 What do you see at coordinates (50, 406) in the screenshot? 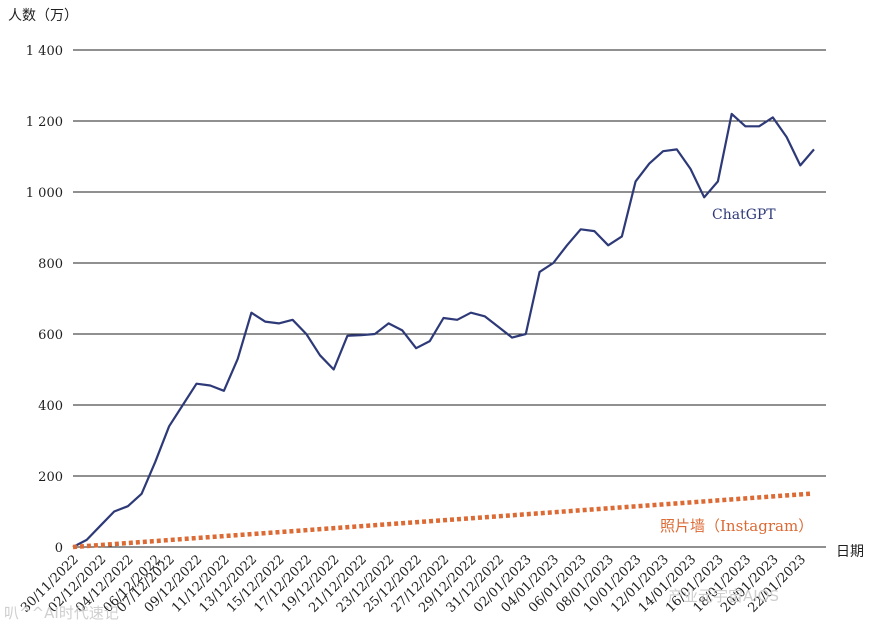
I see `y-tick-label: 400` at bounding box center [50, 406].